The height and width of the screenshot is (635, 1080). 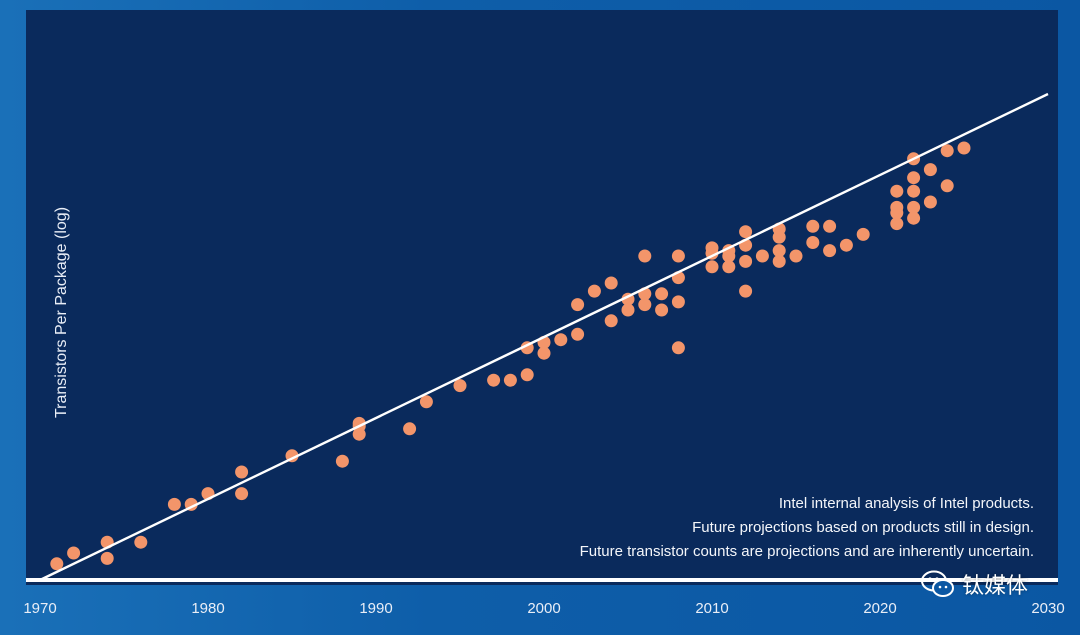 What do you see at coordinates (995, 586) in the screenshot?
I see `watermark-text: 钛媒体` at bounding box center [995, 586].